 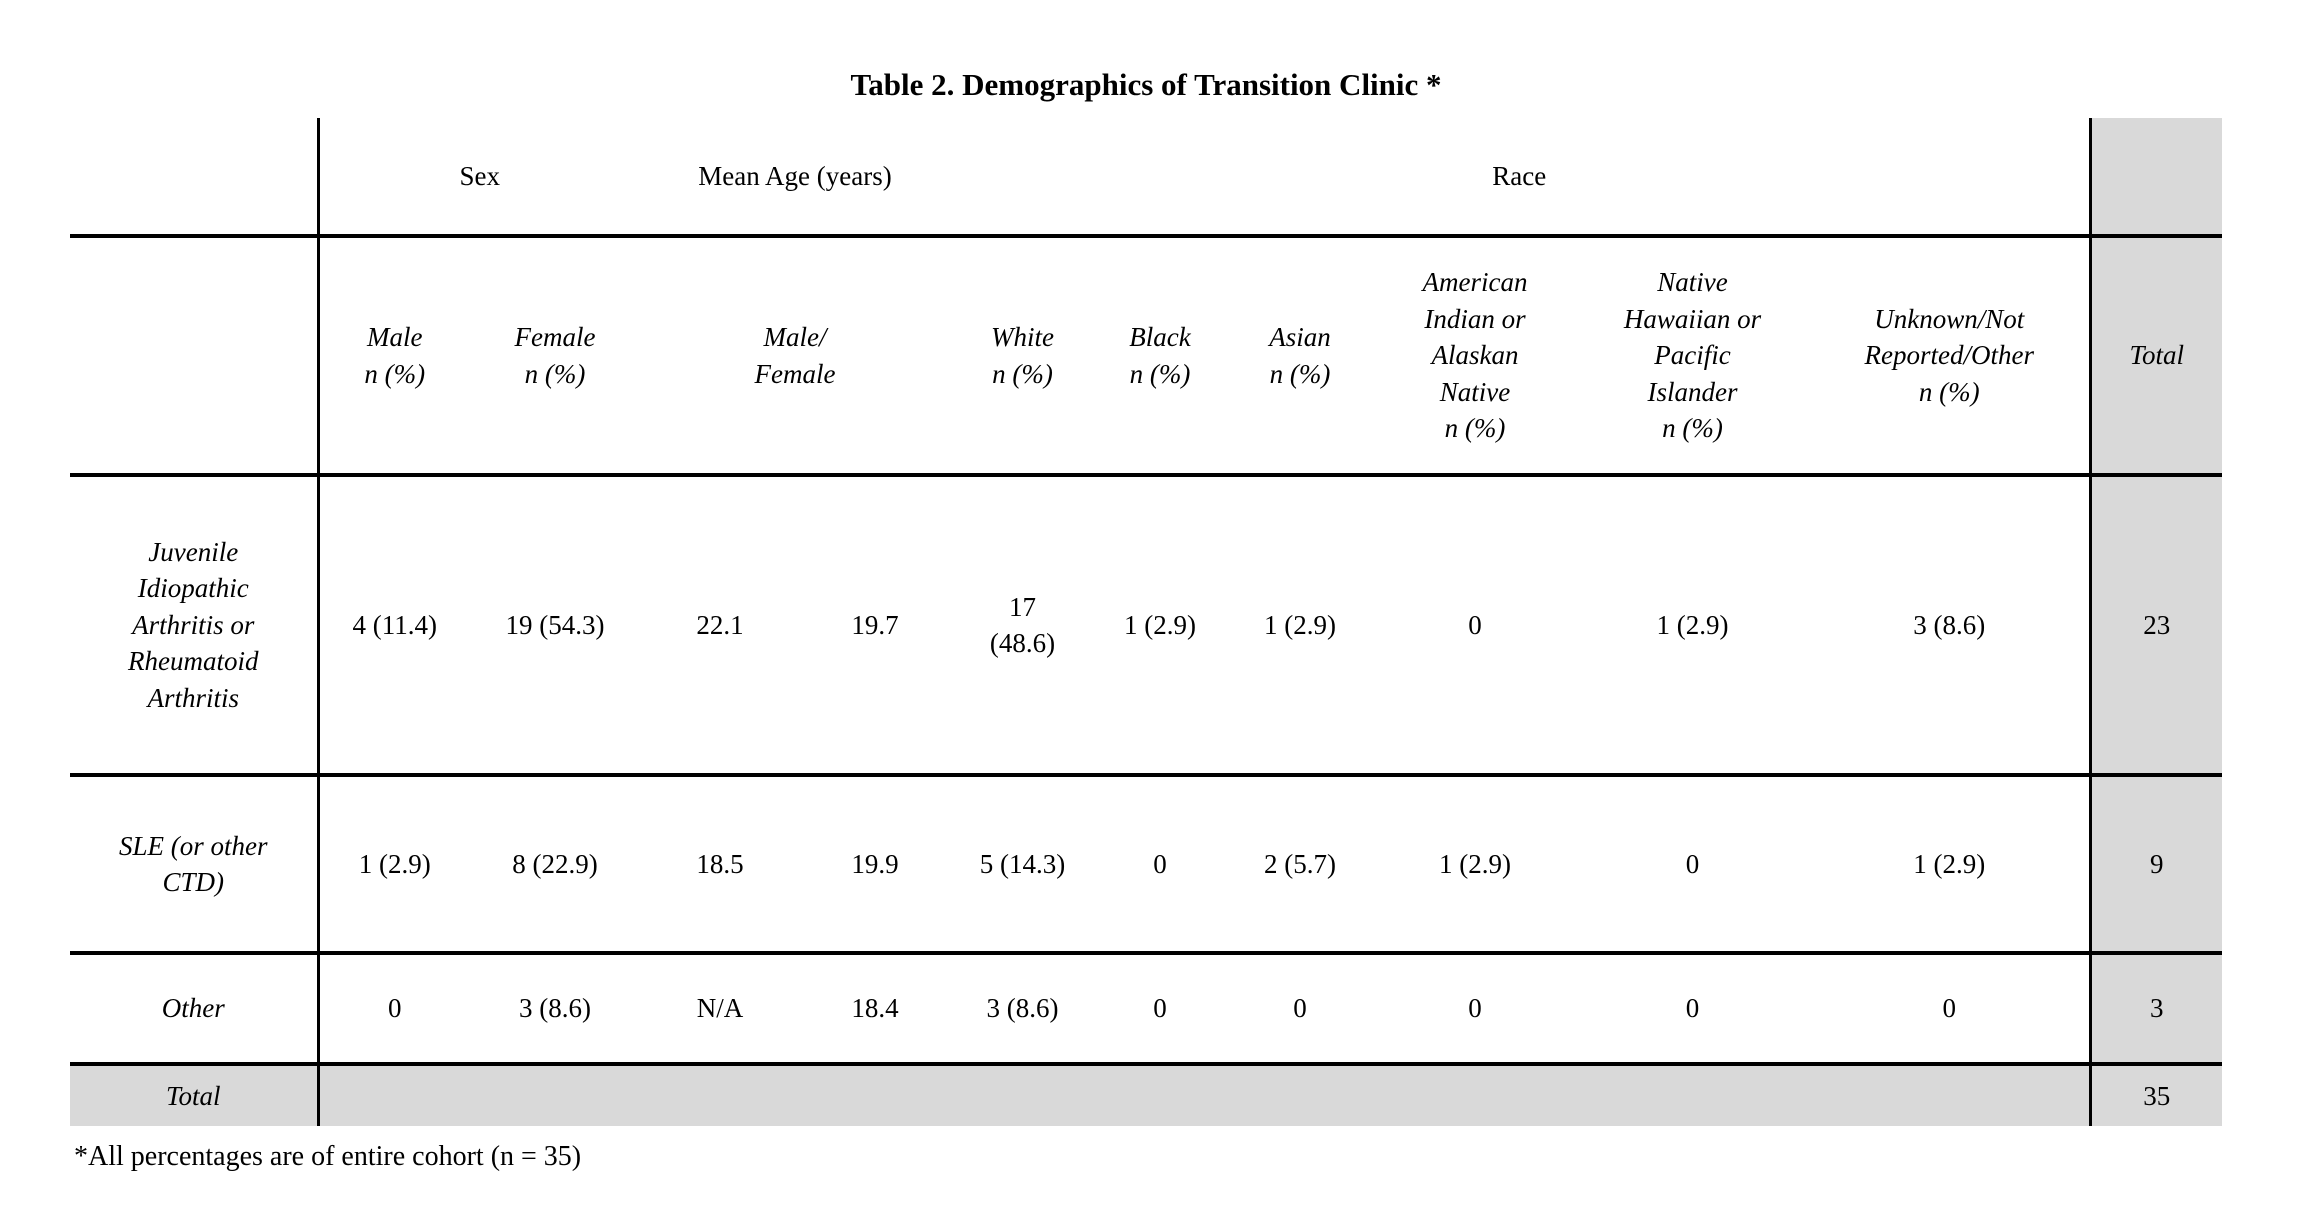 I want to click on col-header-total: Total, so click(x=2155, y=356).